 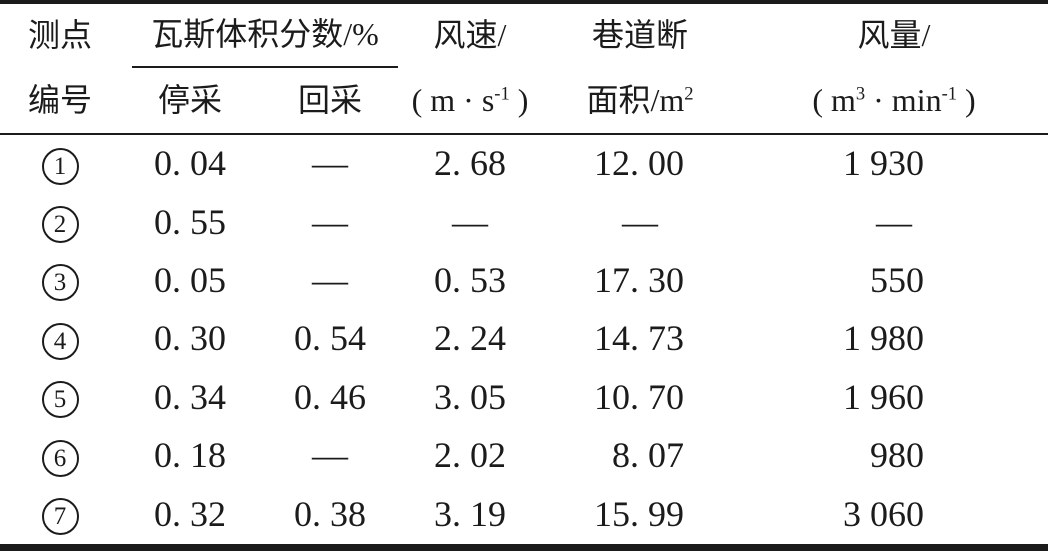 I want to click on header-wind-speed-unit: ( m · s-1 ), so click(x=470, y=99).